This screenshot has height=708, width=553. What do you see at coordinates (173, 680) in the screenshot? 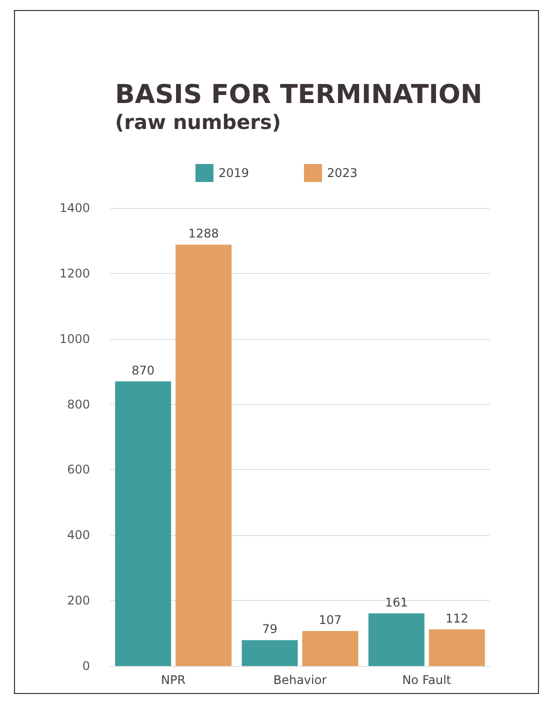
I see `x-tick-label: NPR` at bounding box center [173, 680].